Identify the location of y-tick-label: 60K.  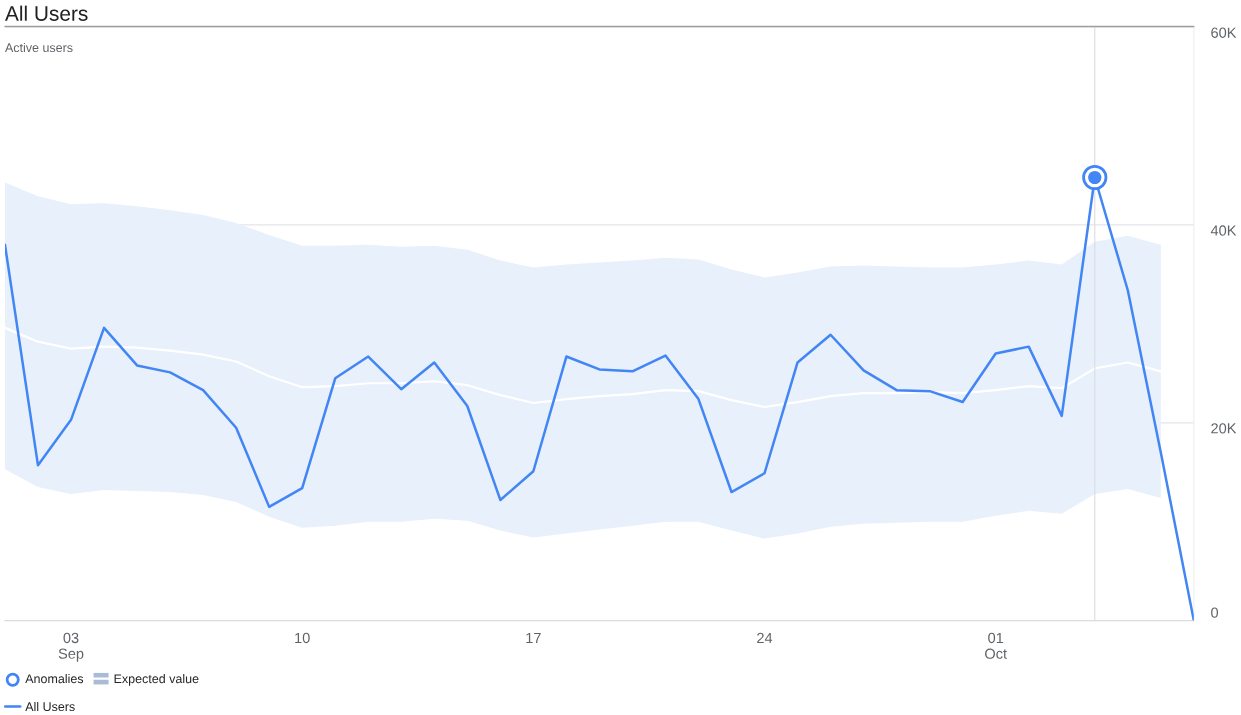
(1224, 32).